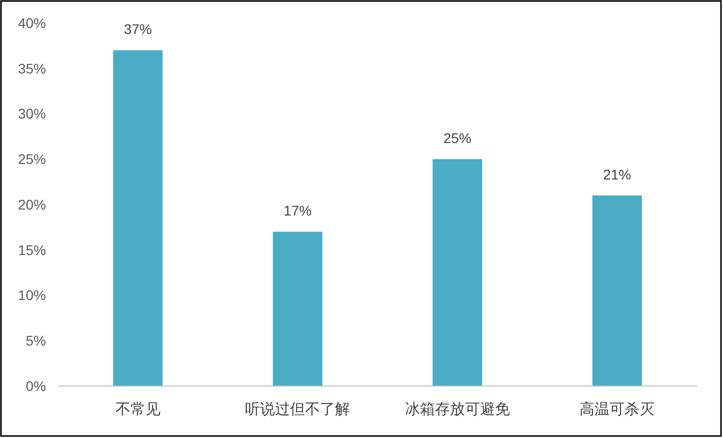 This screenshot has width=723, height=438. Describe the element at coordinates (138, 29) in the screenshot. I see `data-label: 37%` at that location.